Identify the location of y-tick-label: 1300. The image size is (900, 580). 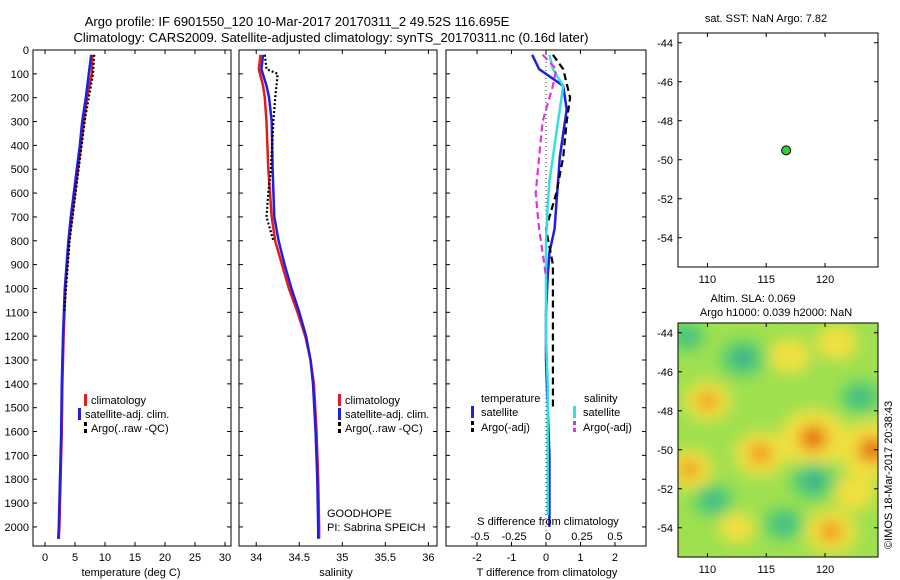
(17, 361).